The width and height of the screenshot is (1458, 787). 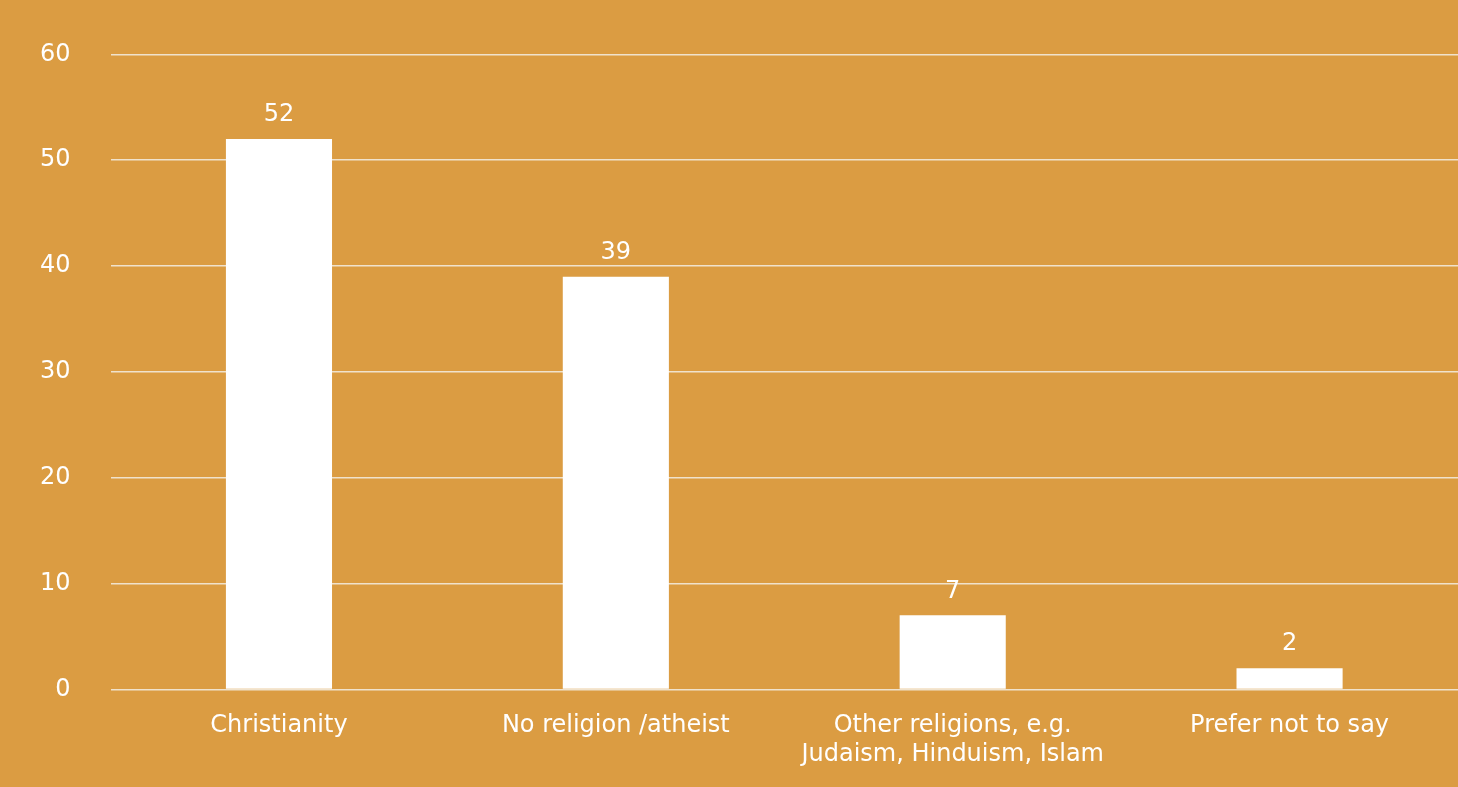 I want to click on data-label: 39, so click(x=616, y=250).